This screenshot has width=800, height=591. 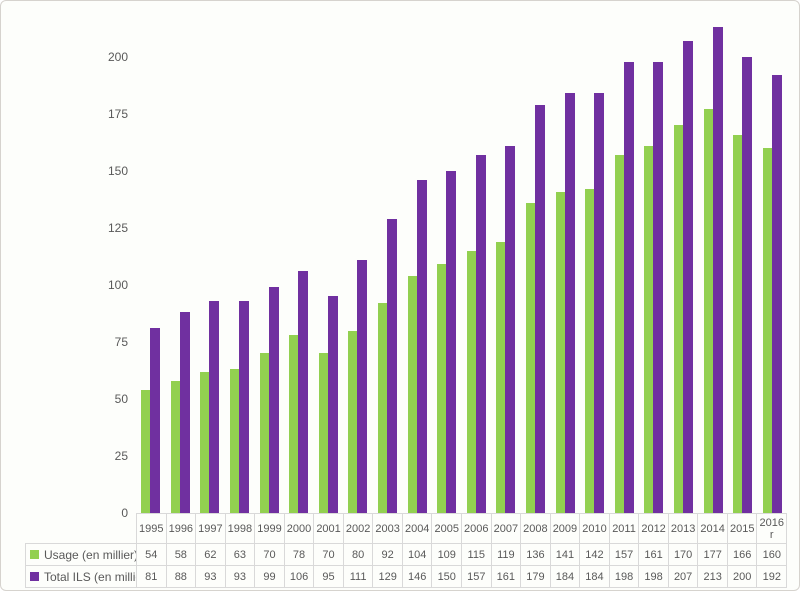 What do you see at coordinates (269, 257) in the screenshot?
I see `bar-group-1999` at bounding box center [269, 257].